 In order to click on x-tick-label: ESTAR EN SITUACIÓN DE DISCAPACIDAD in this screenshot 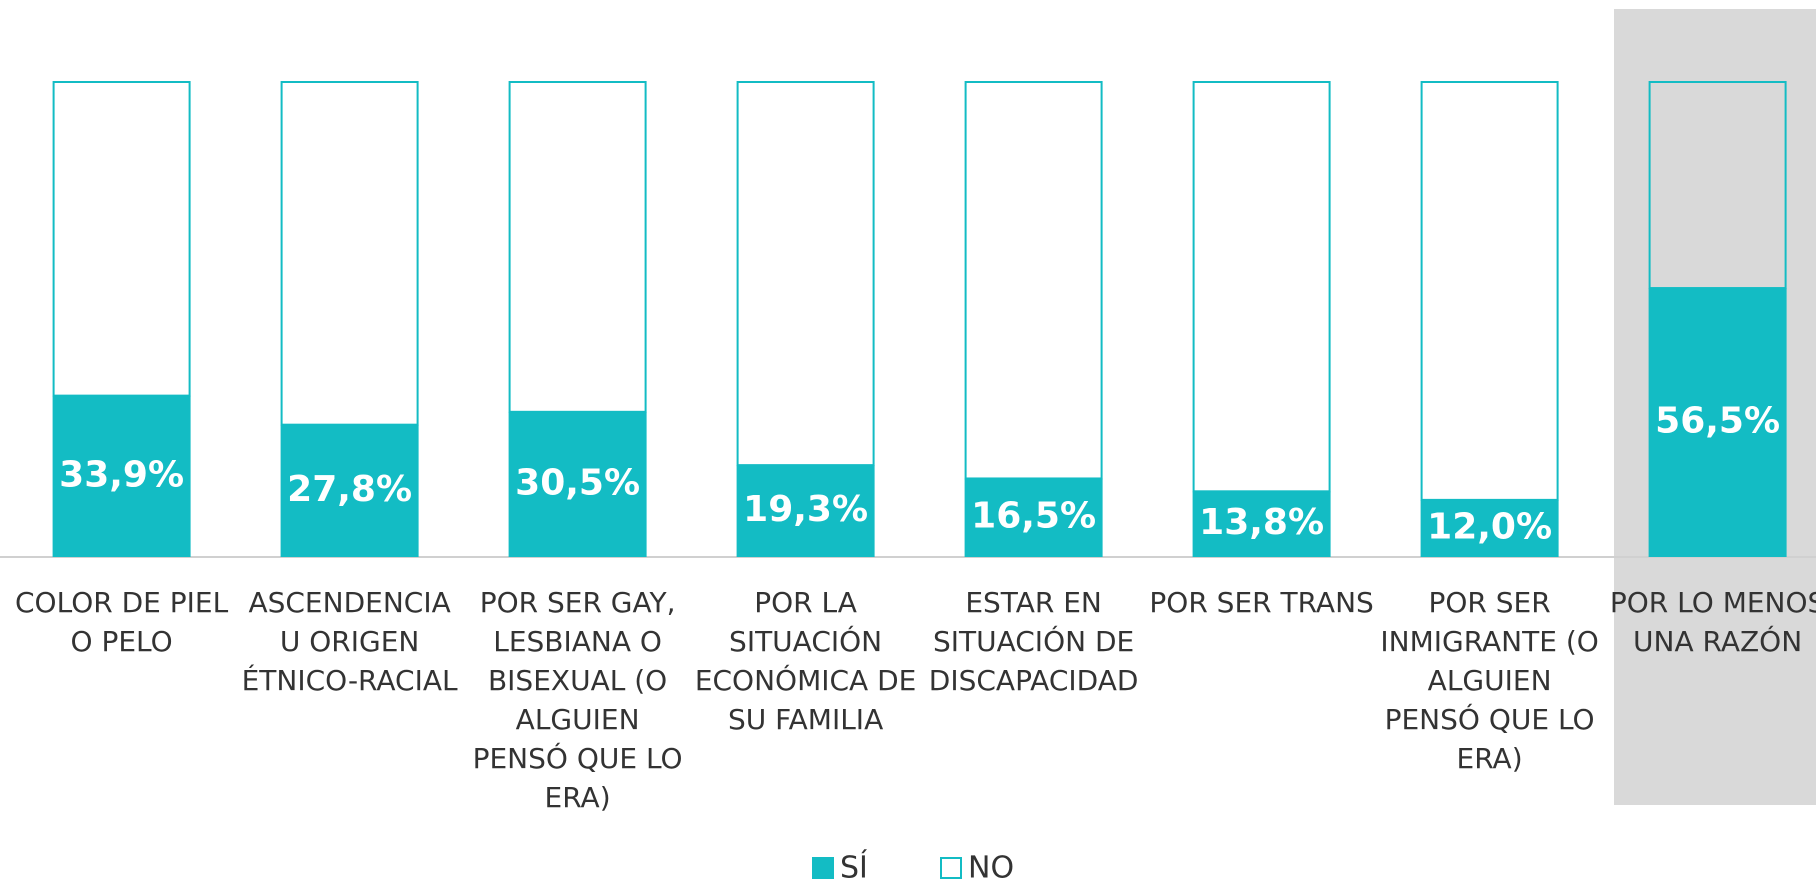, I will do `click(1033, 641)`.